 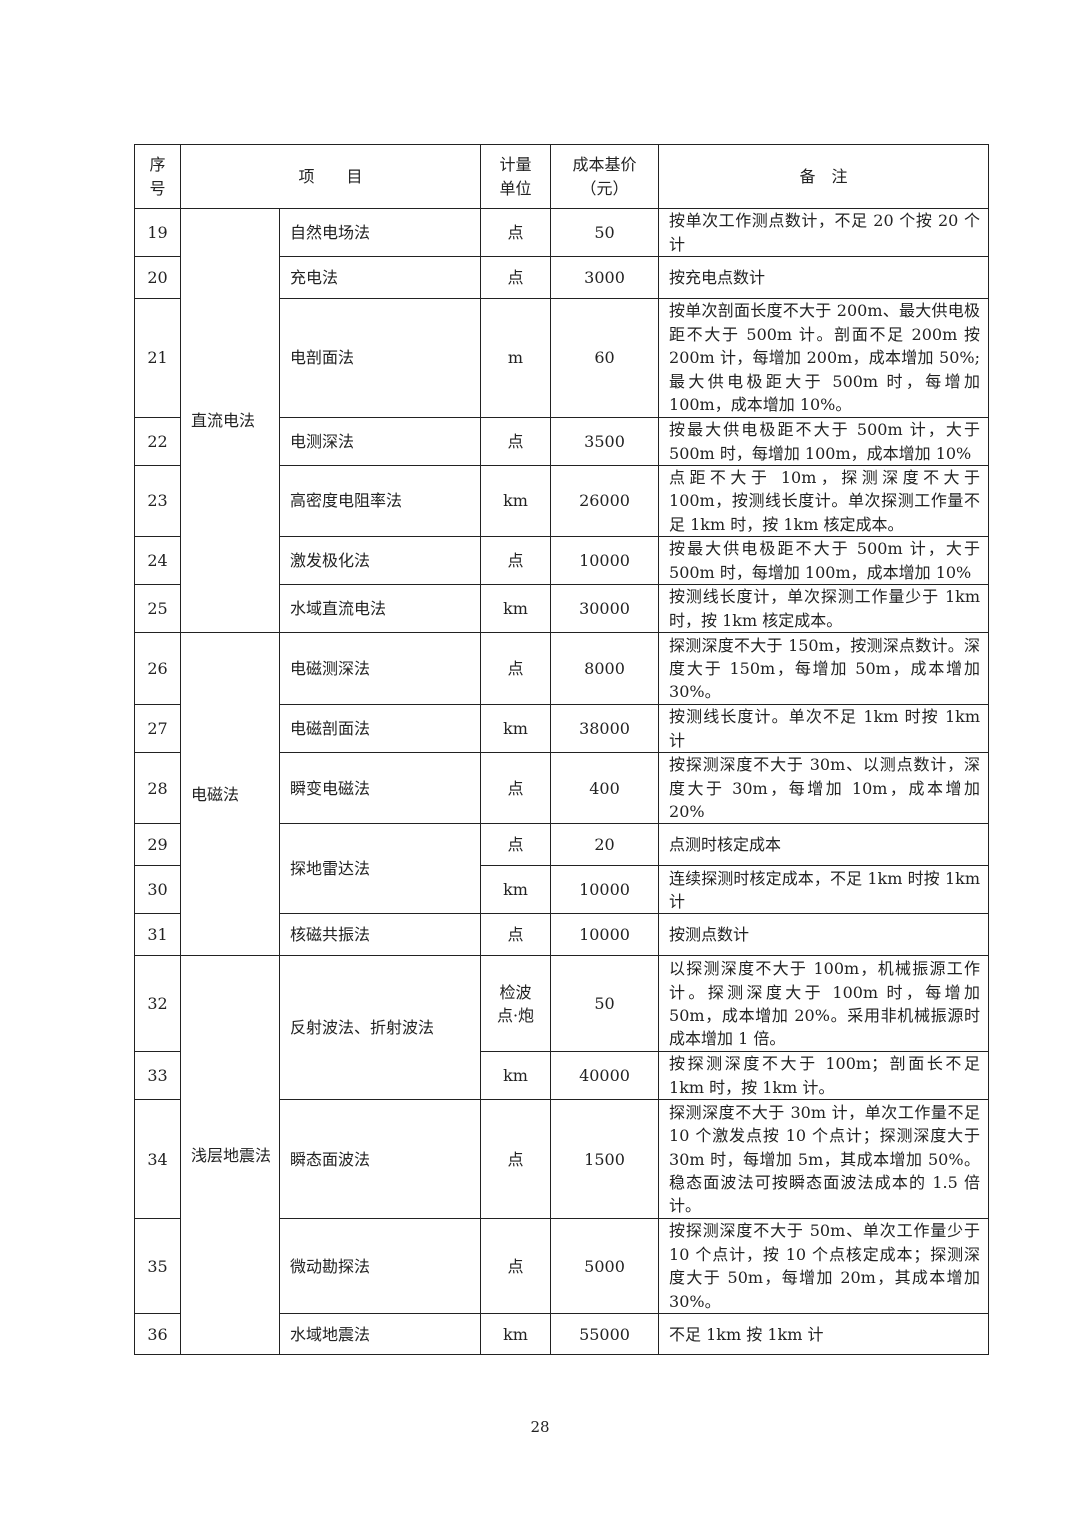 I want to click on page-number: 28, so click(x=540, y=1427).